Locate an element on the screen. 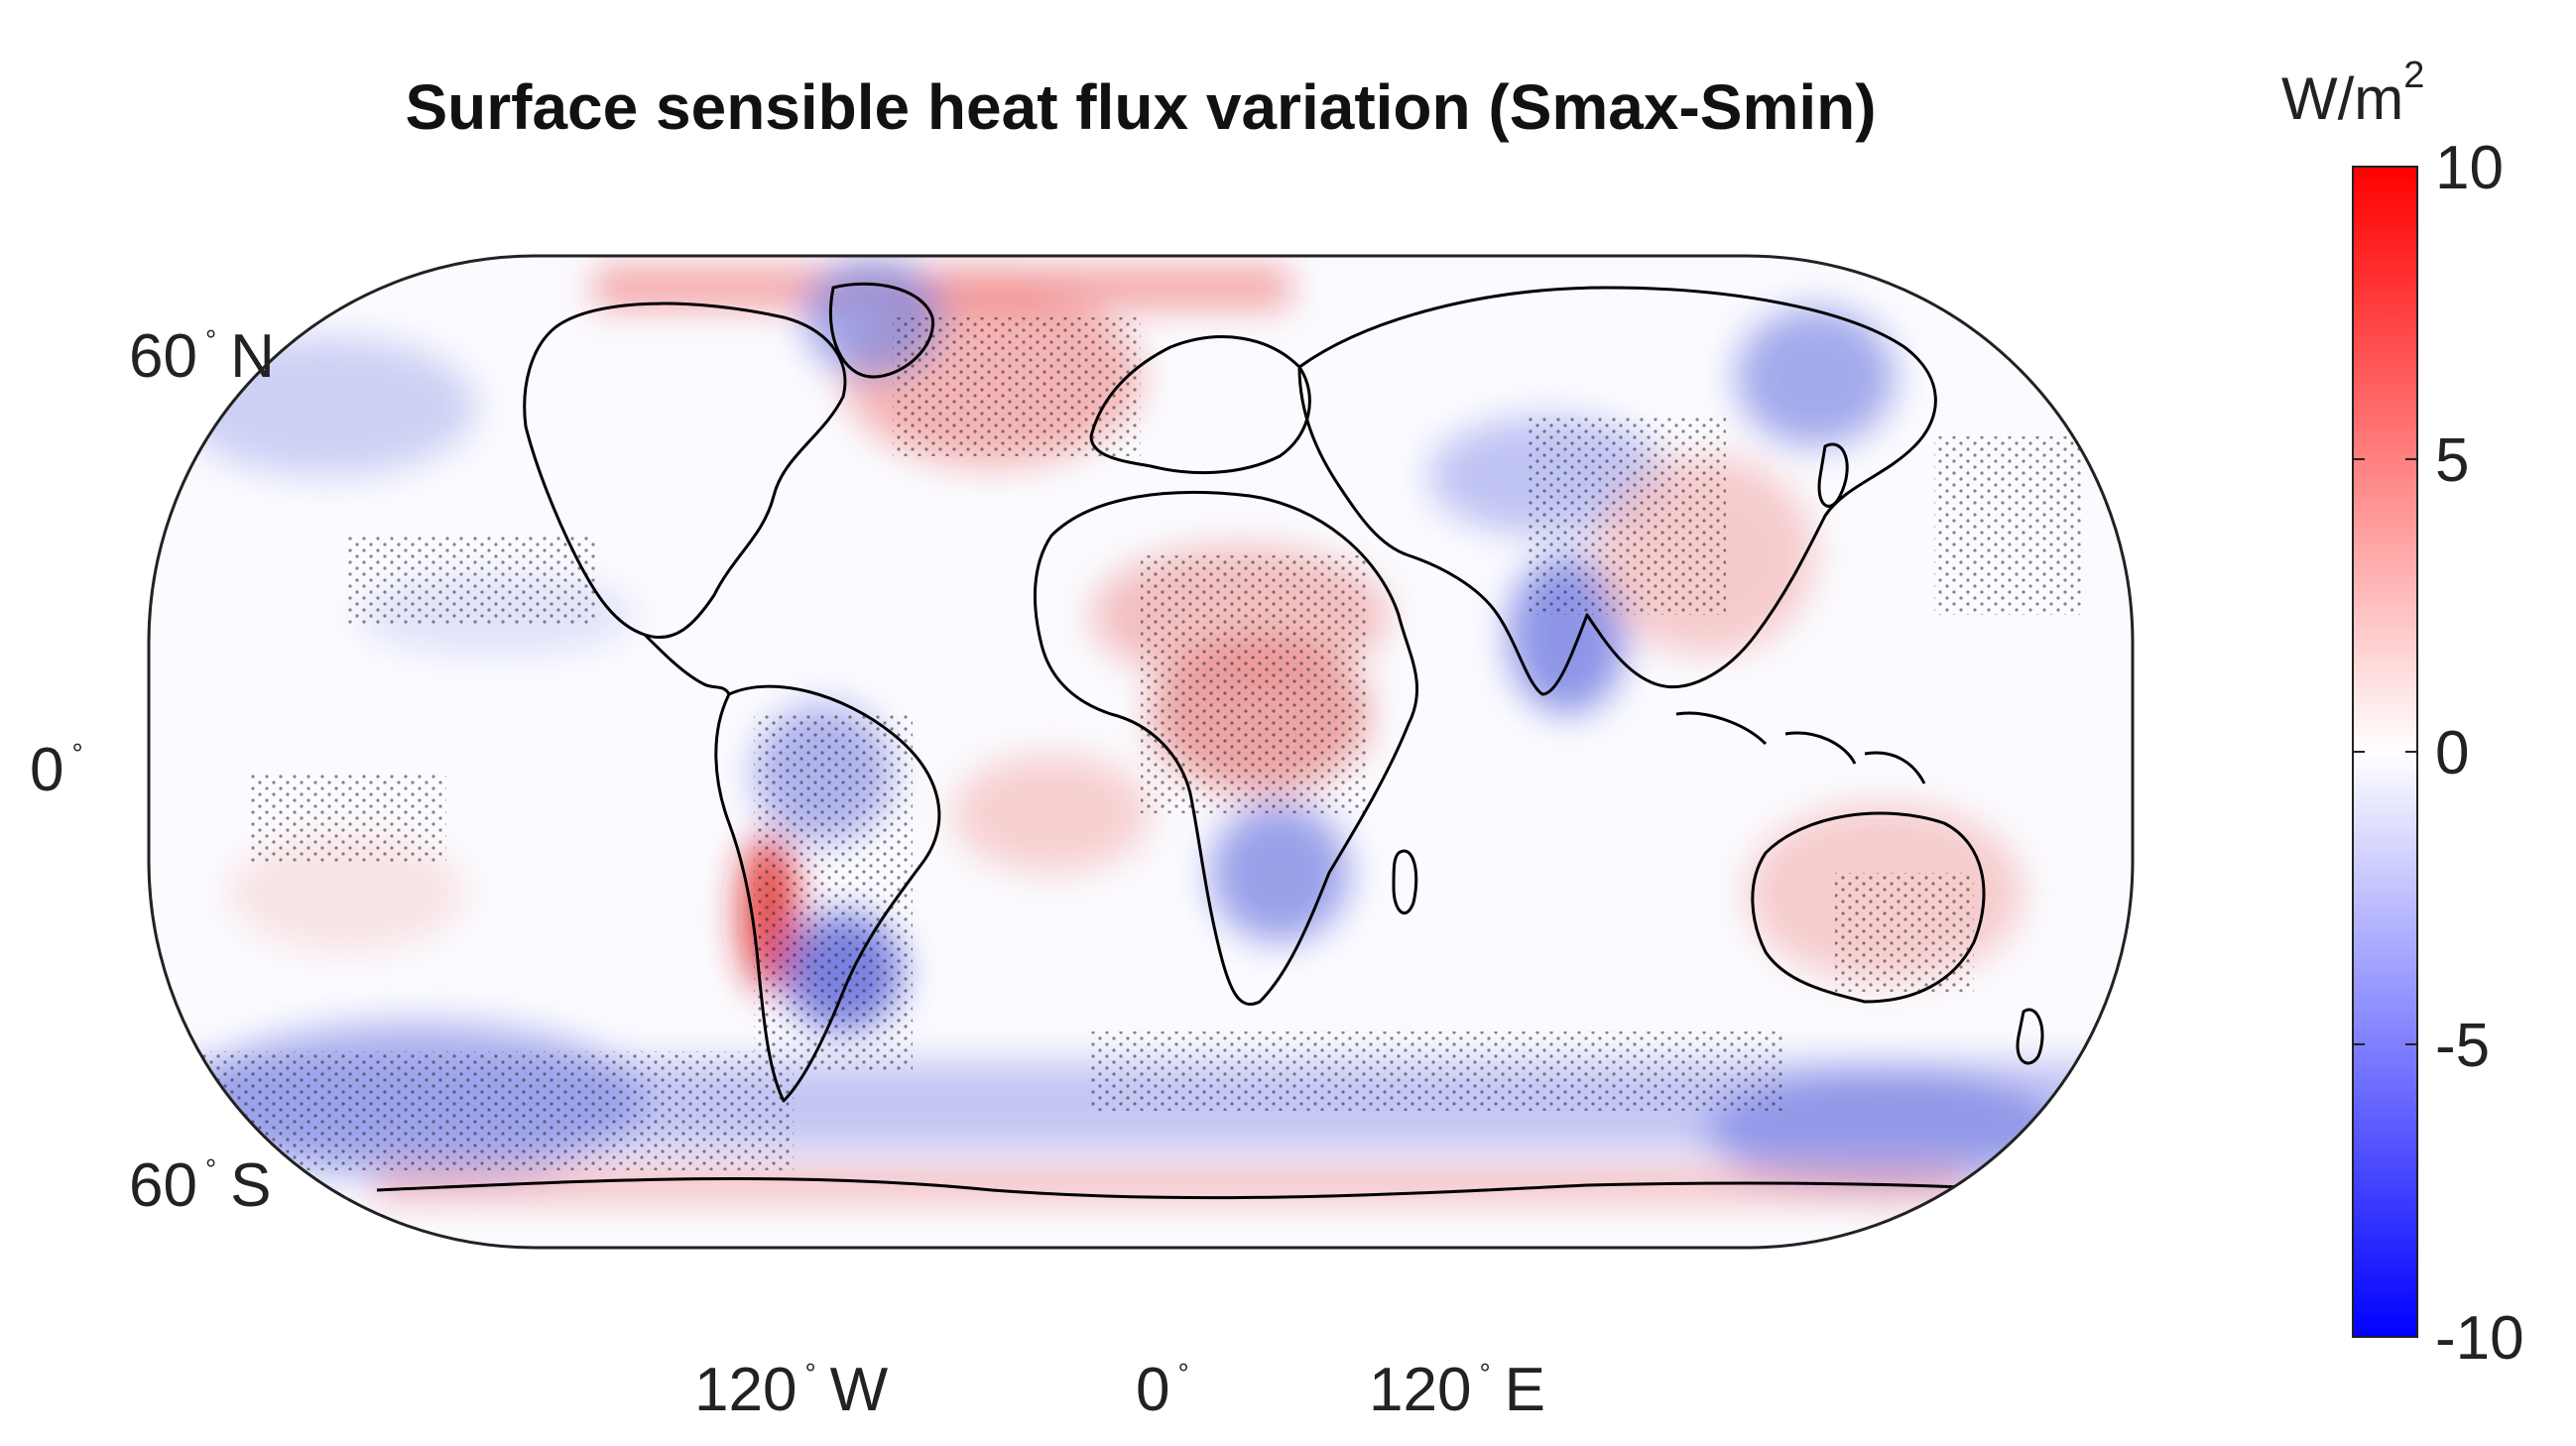 This screenshot has width=2576, height=1446. colorbar-tick-label: 5 is located at coordinates (2452, 460).